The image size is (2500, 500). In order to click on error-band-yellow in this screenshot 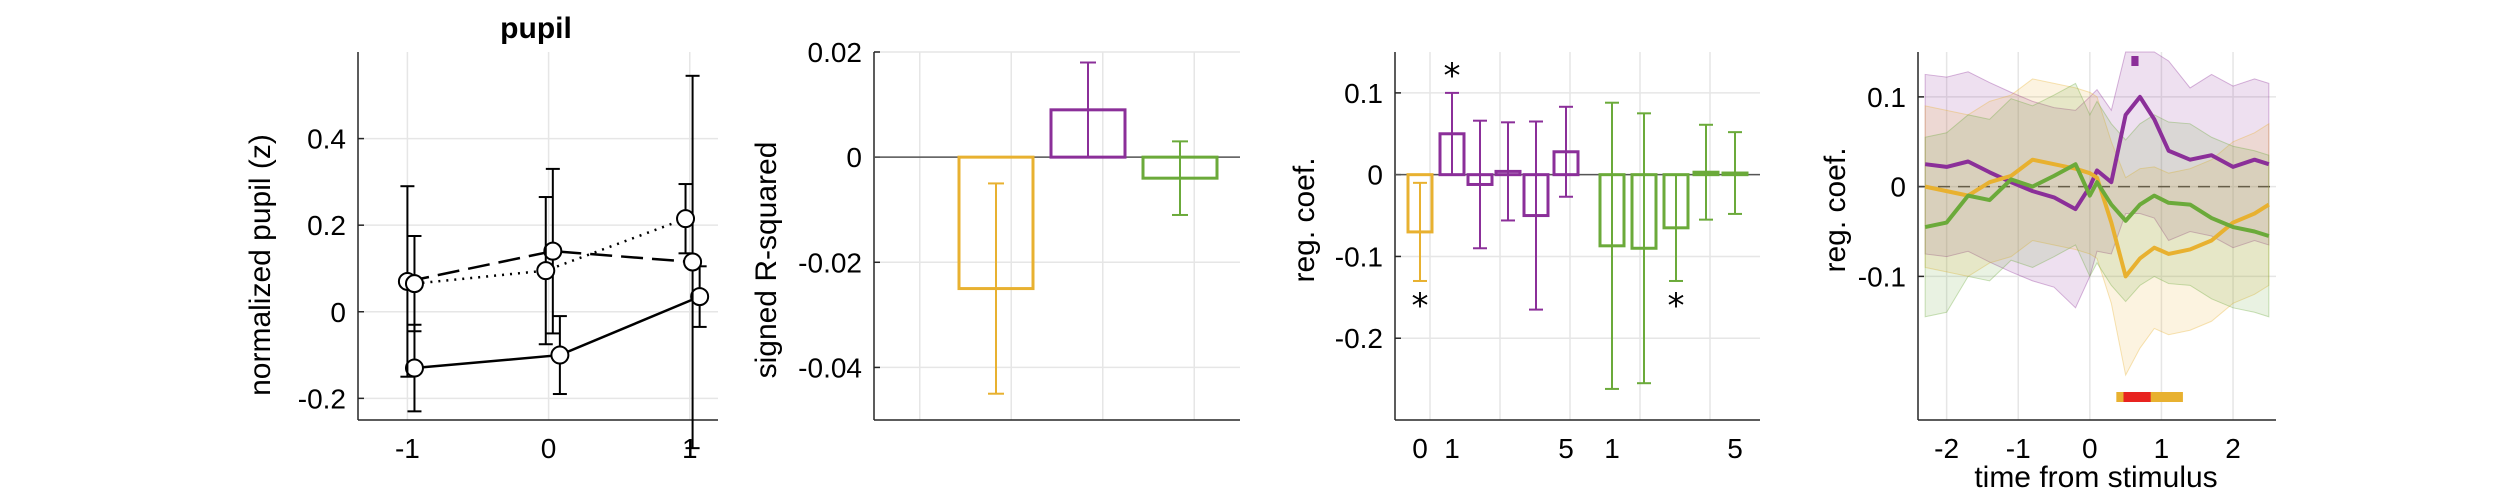, I will do `click(2097, 227)`.